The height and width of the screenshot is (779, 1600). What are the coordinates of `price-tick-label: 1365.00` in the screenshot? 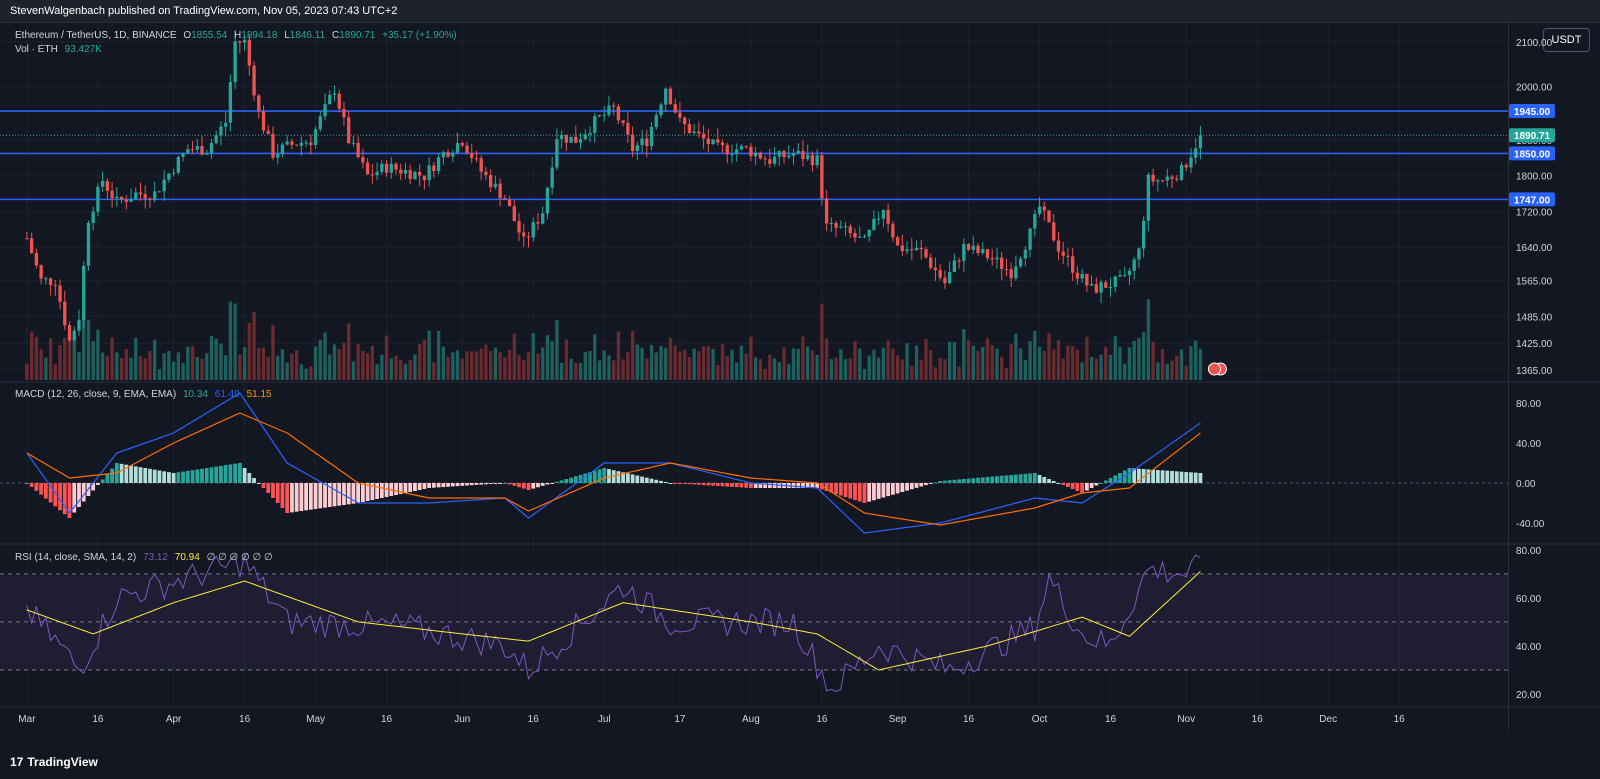 It's located at (1534, 371).